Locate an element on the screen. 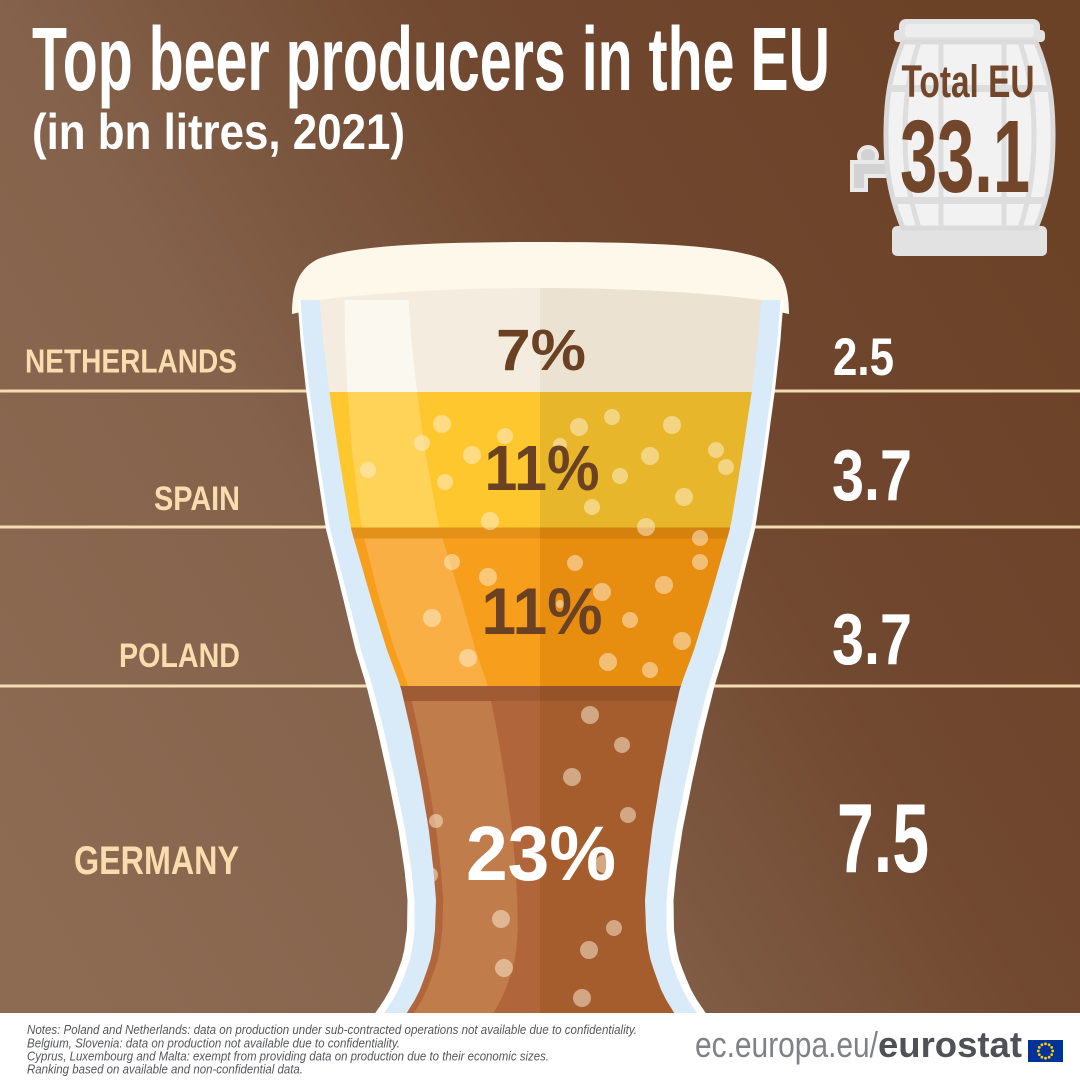 Image resolution: width=1080 pixels, height=1085 pixels. svg-text: Top beer producers in the EU is located at coordinates (431, 60).